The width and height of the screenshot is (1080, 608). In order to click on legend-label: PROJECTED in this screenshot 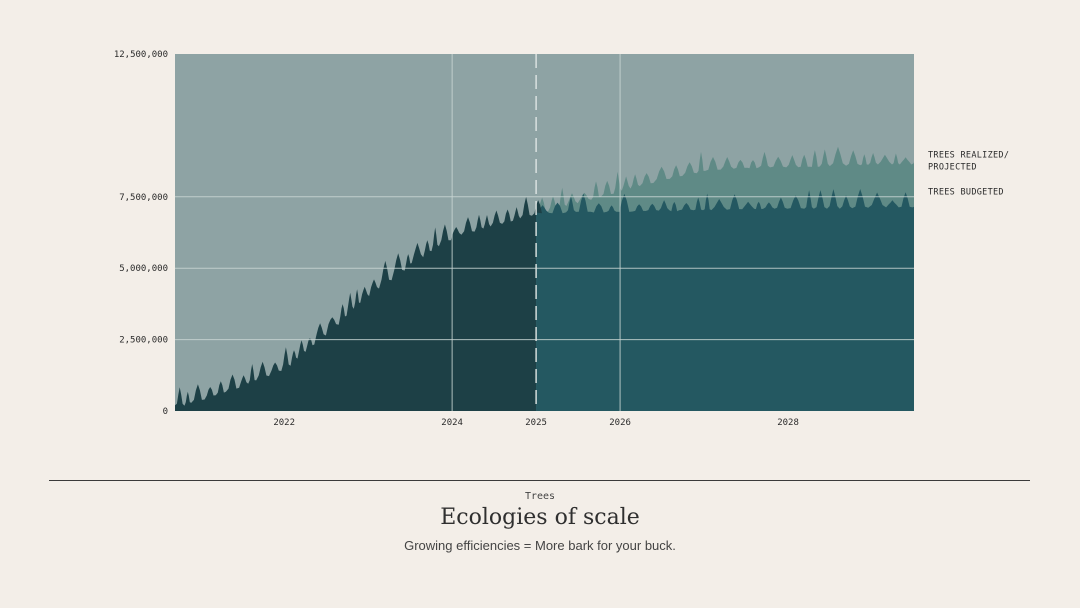, I will do `click(952, 168)`.